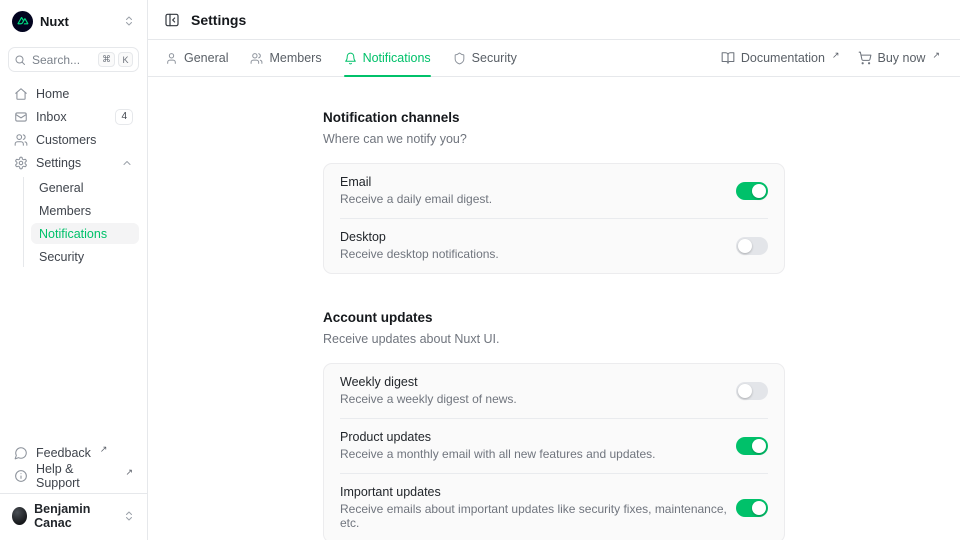  Describe the element at coordinates (554, 20) in the screenshot. I see `page-header: Settings` at that location.